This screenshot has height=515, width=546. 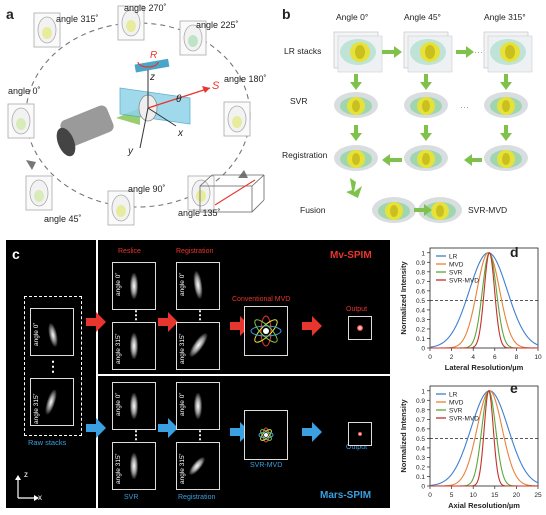 I want to click on output-bottom-label: Output, so click(x=357, y=447).